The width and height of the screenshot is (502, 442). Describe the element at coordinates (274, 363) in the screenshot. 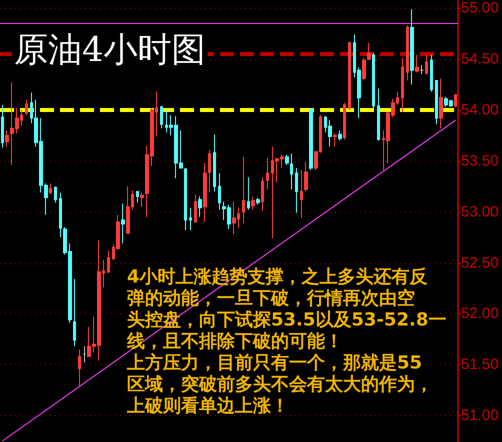

I see `annotation: 上方压力，目前只有一个，那就是55` at that location.